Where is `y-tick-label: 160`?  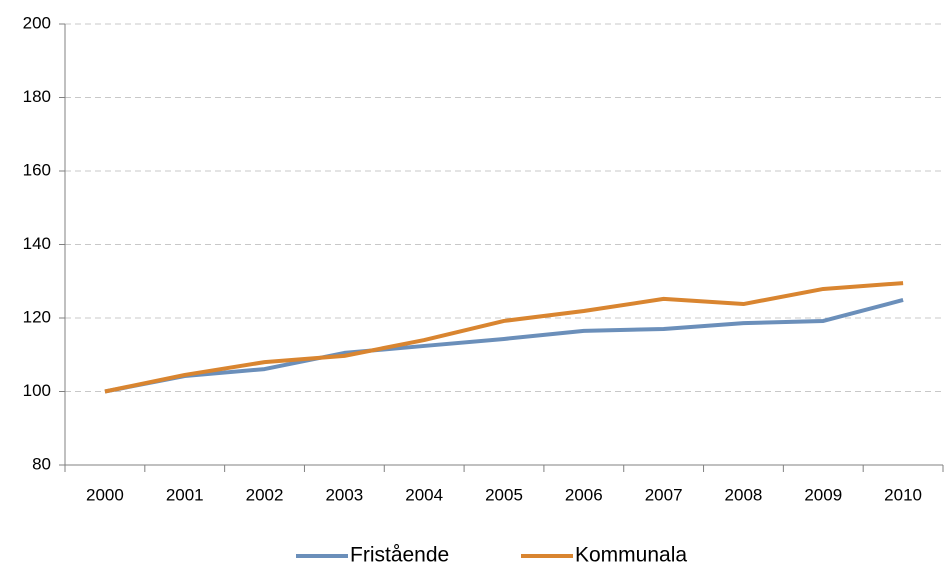 y-tick-label: 160 is located at coordinates (37, 169).